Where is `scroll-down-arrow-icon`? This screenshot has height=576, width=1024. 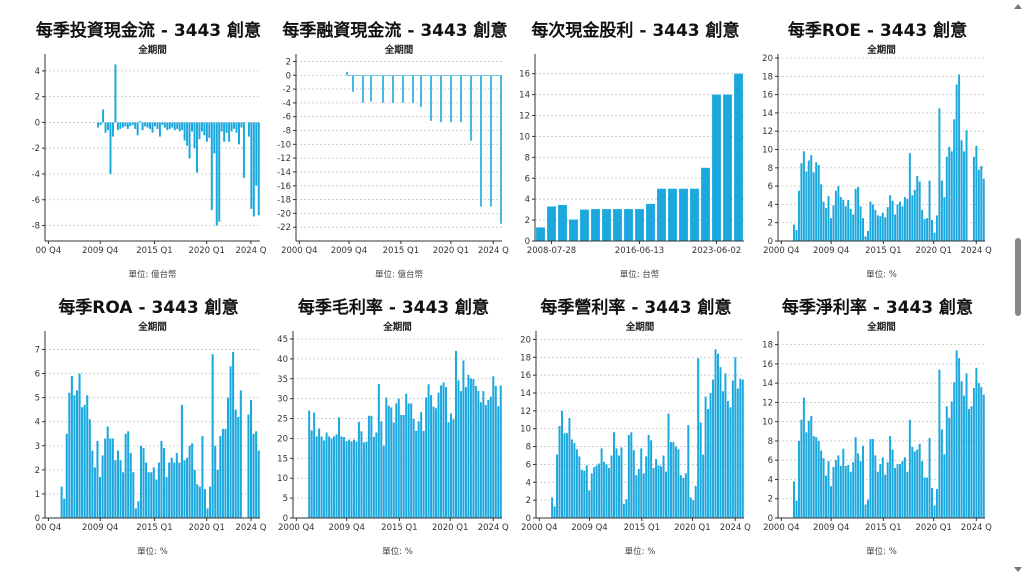
scroll-down-arrow-icon is located at coordinates (1018, 569).